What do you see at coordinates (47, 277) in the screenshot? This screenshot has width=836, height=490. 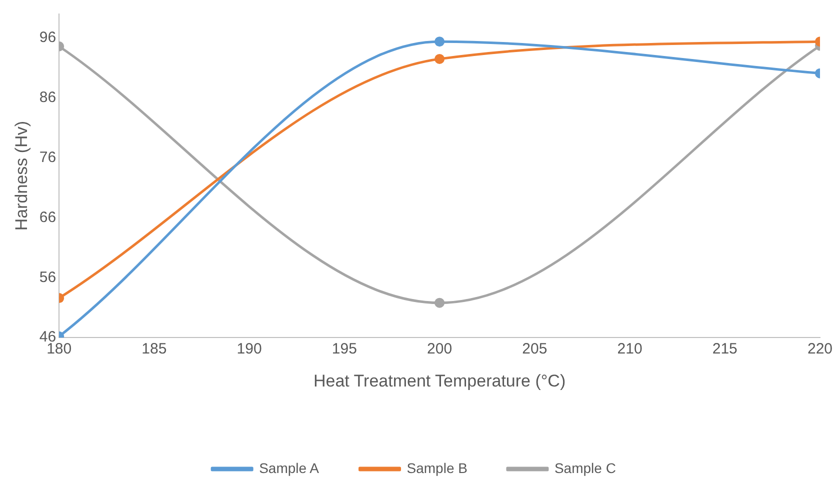 I see `y-tick-label: 56` at bounding box center [47, 277].